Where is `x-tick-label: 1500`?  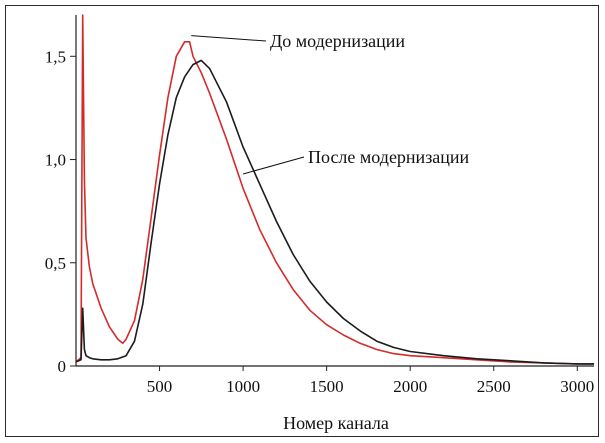 x-tick-label: 1500 is located at coordinates (327, 386).